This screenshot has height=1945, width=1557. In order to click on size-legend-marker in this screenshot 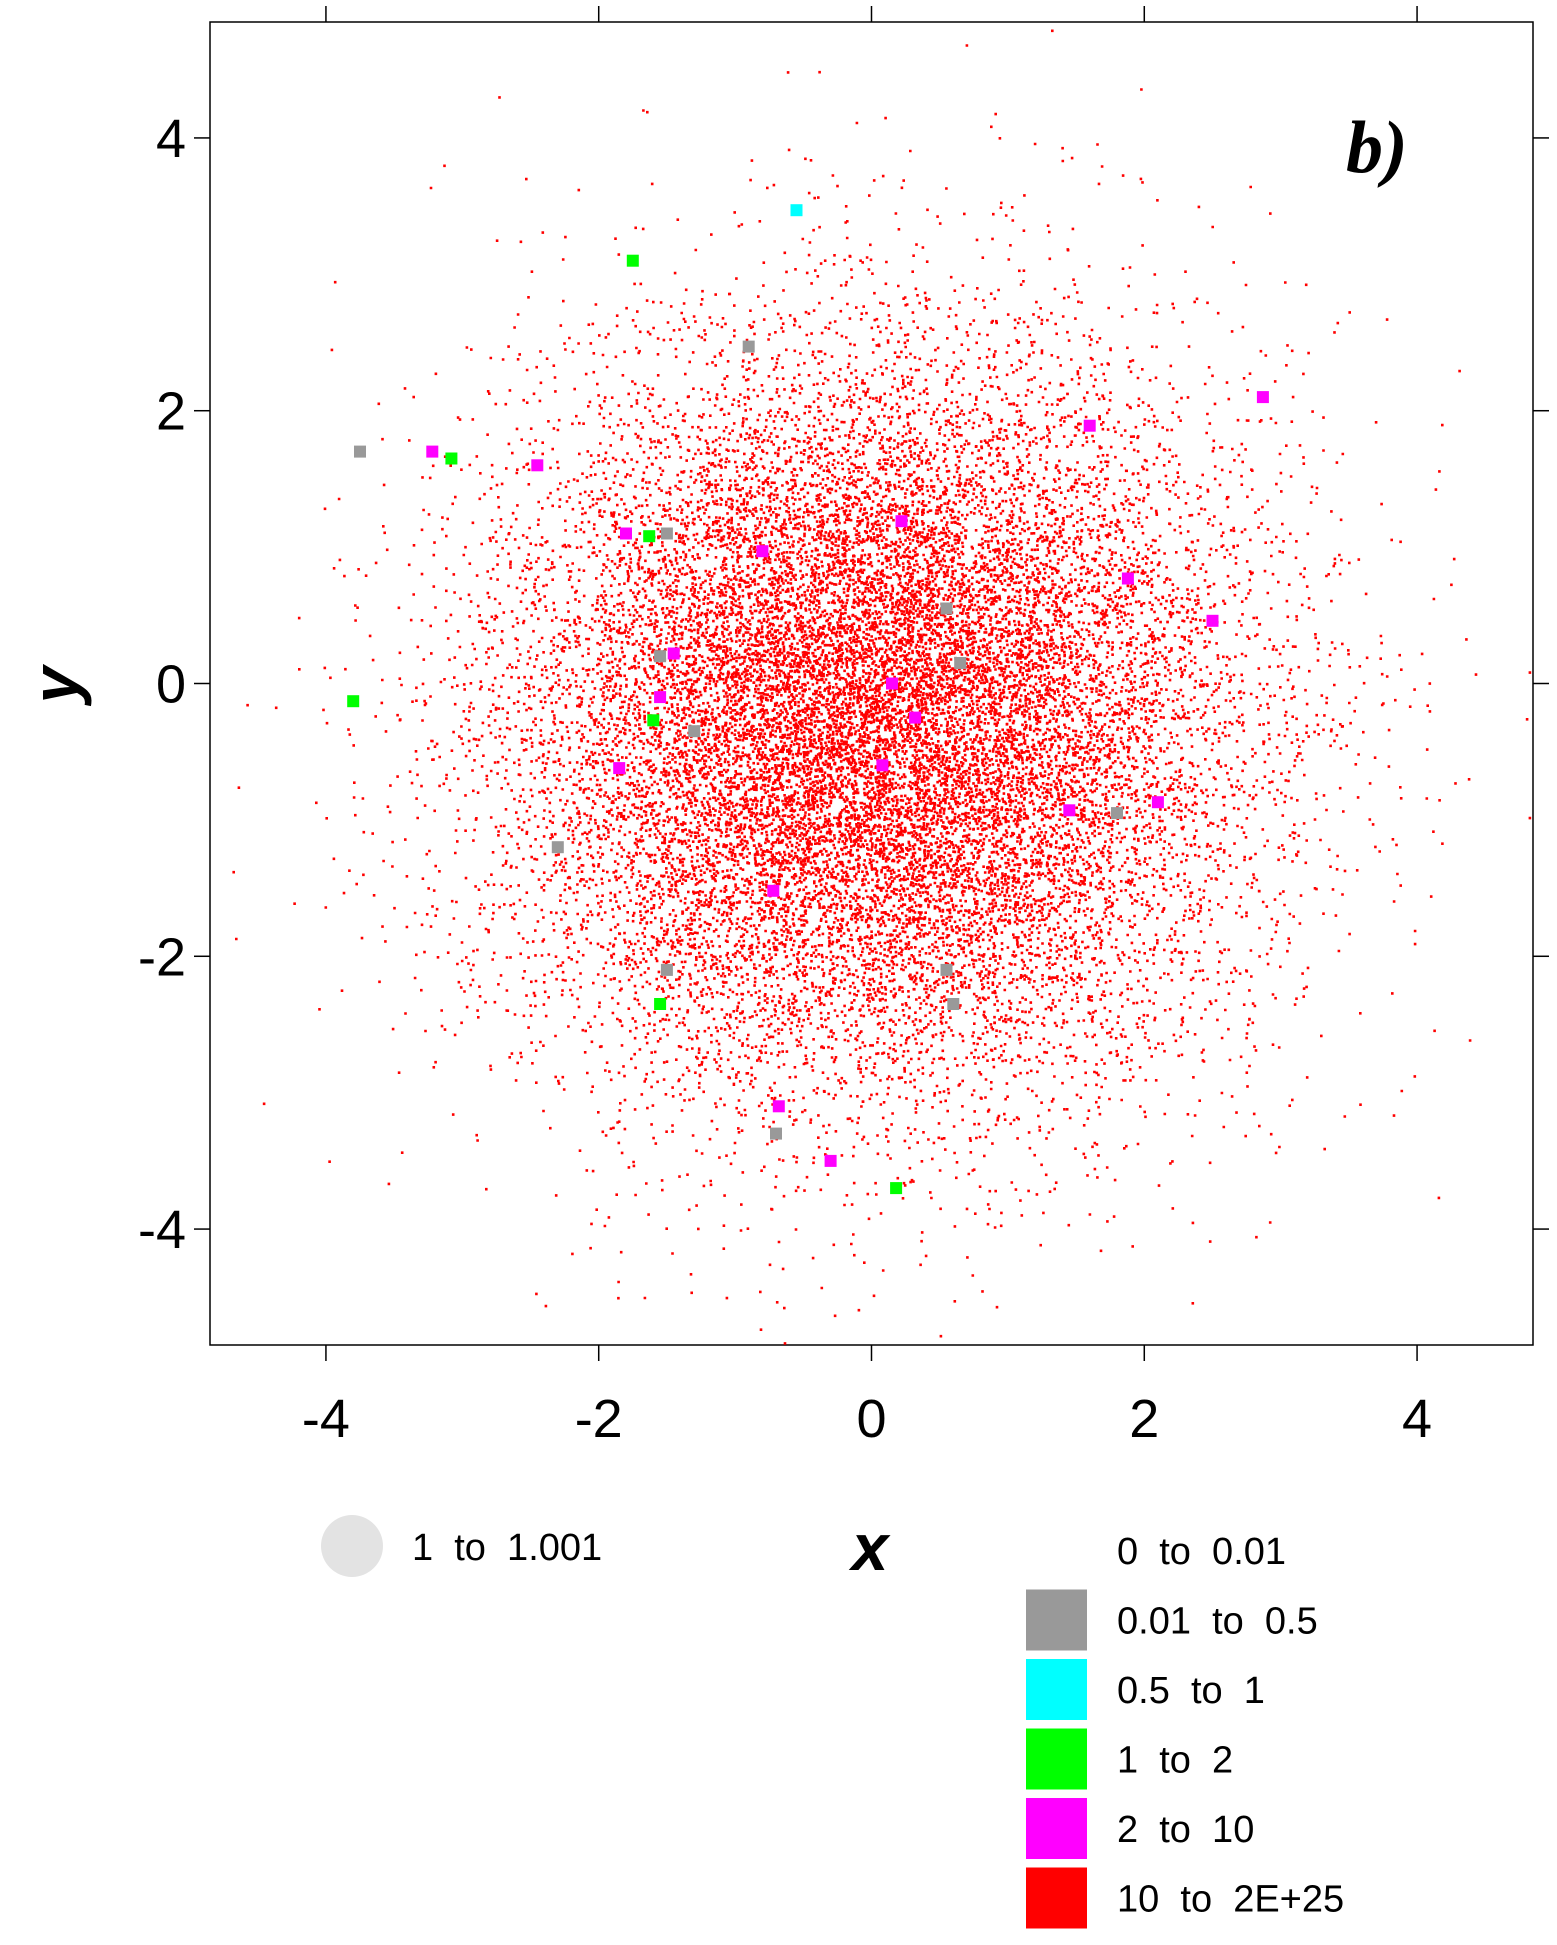, I will do `click(352, 1546)`.